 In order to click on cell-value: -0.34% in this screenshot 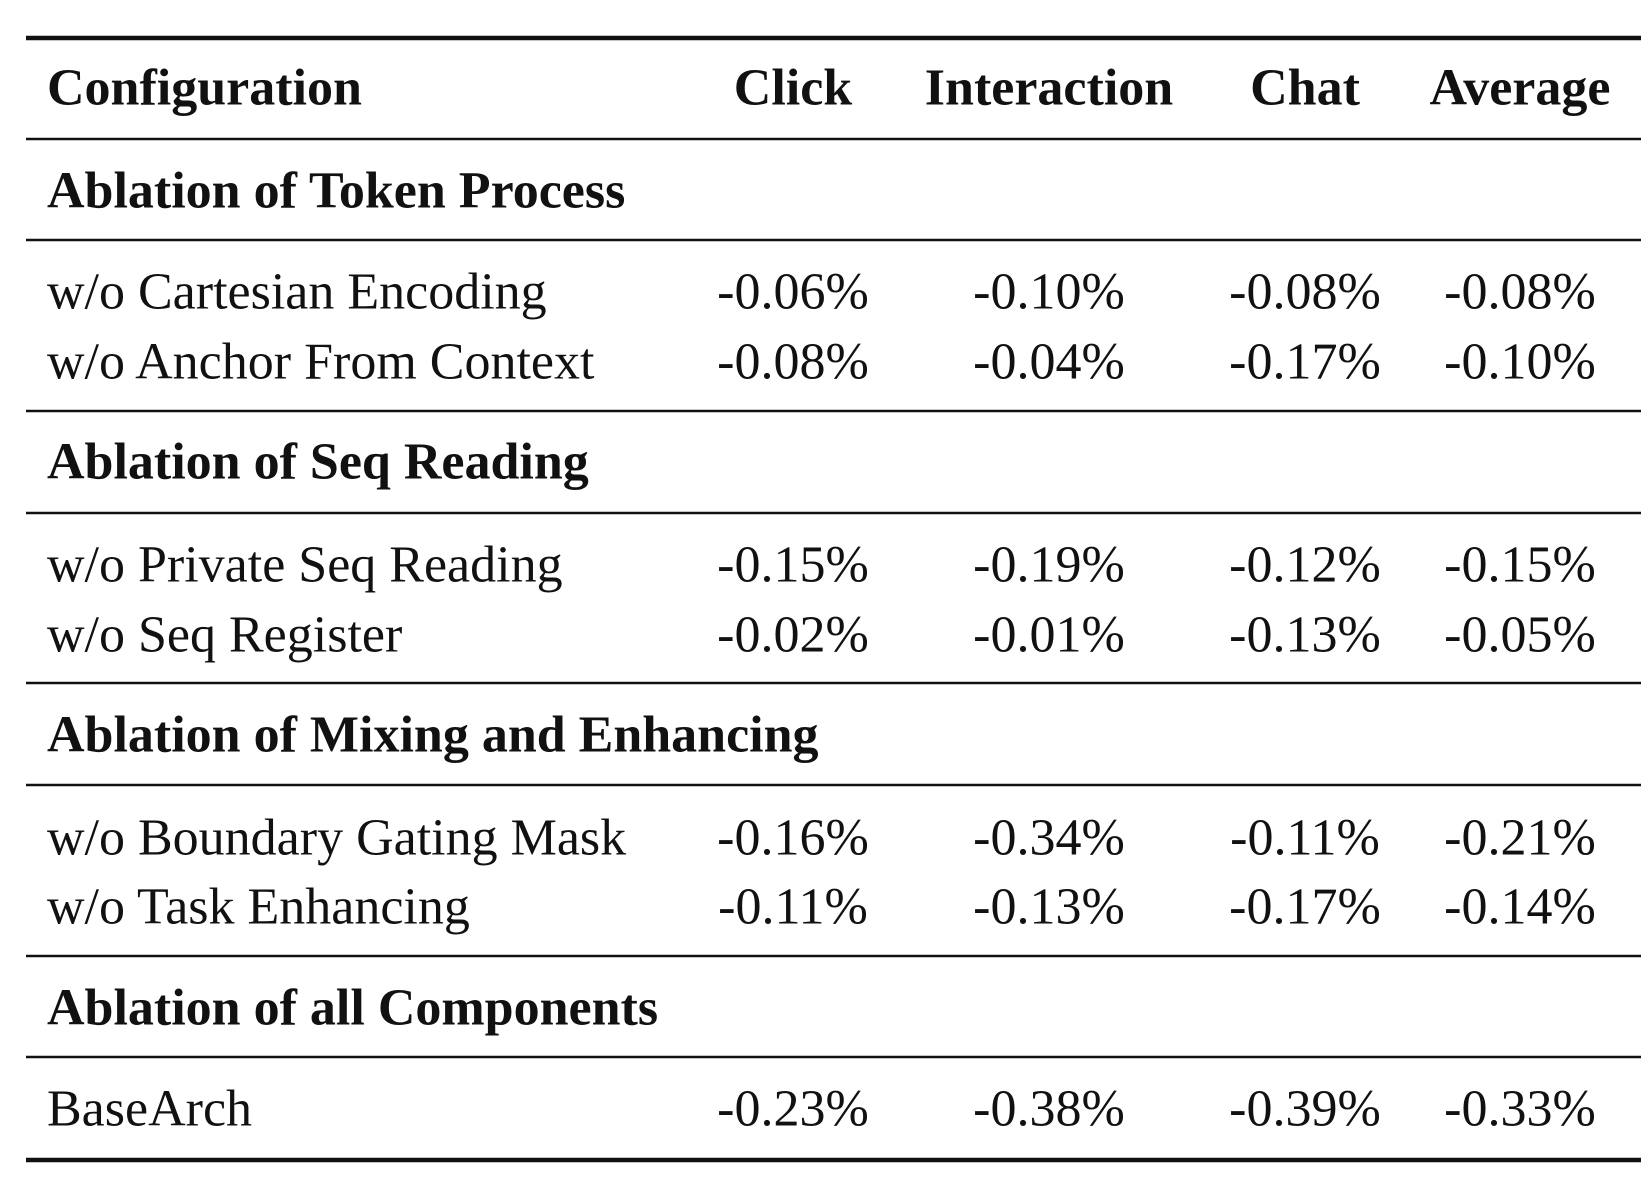, I will do `click(1049, 838)`.